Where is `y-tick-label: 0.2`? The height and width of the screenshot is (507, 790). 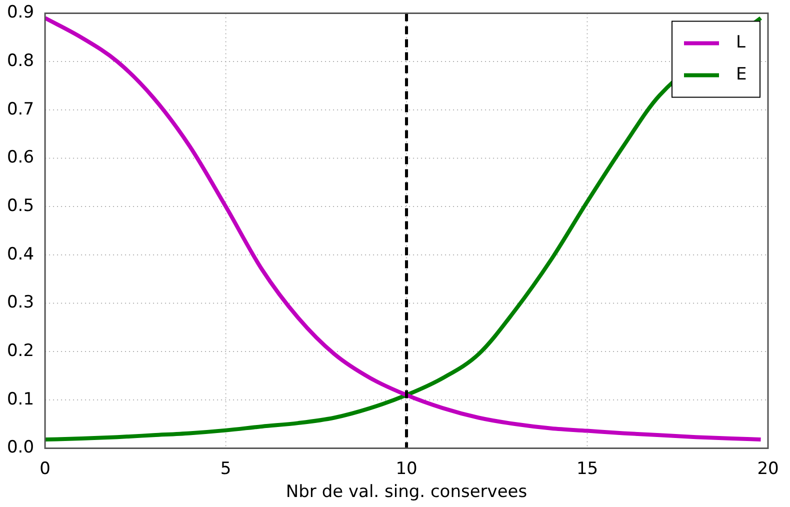 y-tick-label: 0.2 is located at coordinates (20, 350).